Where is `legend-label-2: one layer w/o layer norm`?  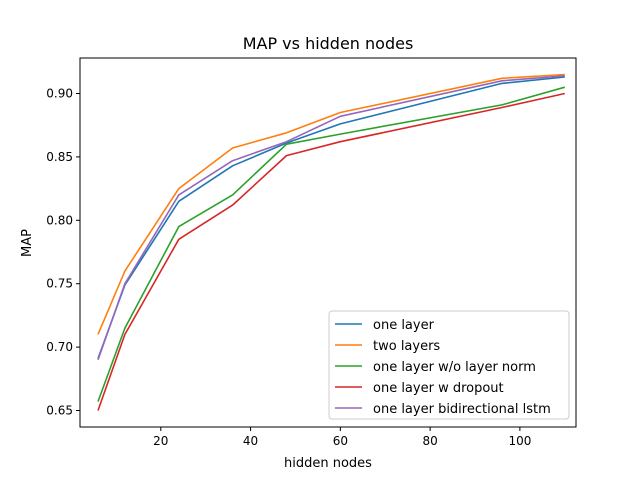 legend-label-2: one layer w/o layer norm is located at coordinates (454, 367).